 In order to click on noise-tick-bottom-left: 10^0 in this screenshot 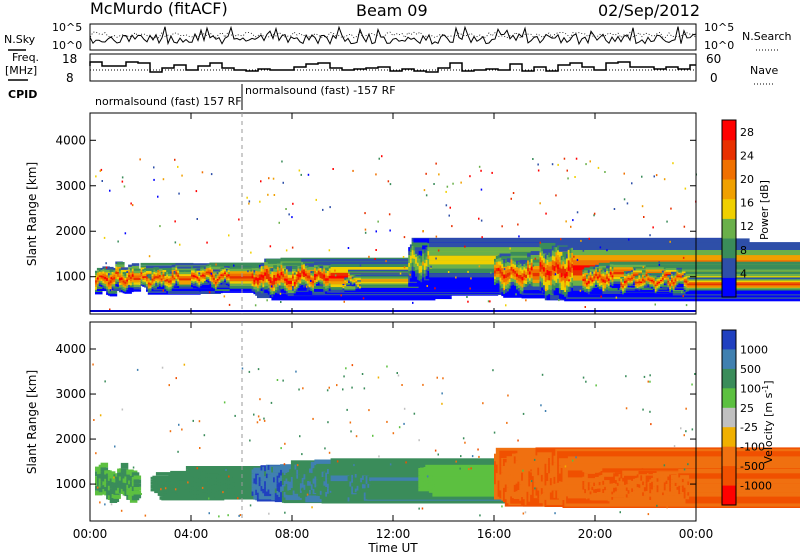, I will do `click(67, 45)`.